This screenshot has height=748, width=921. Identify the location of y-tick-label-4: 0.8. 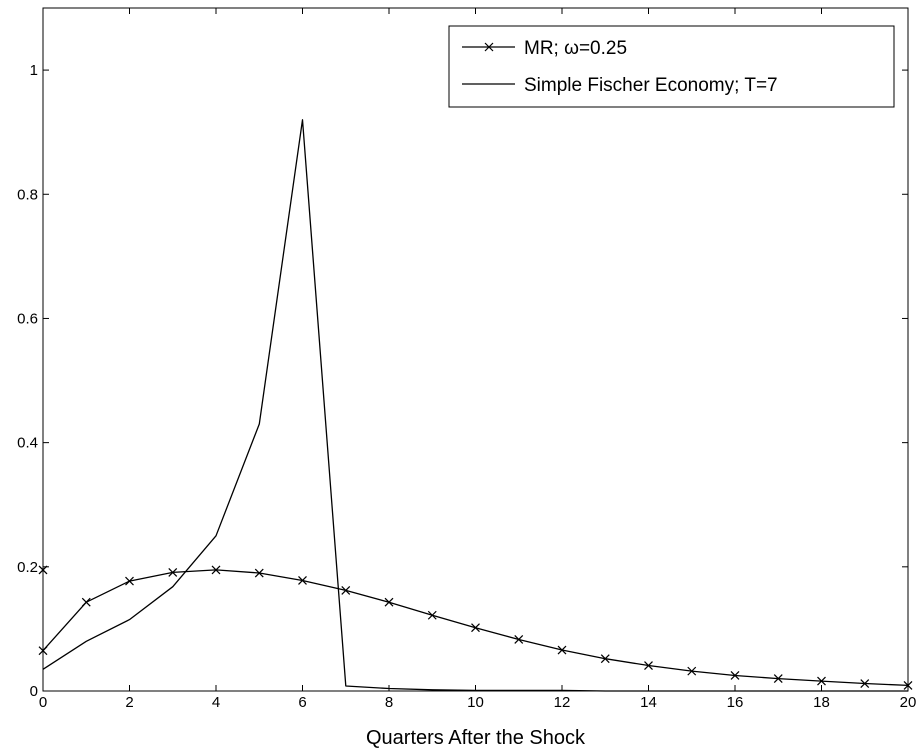
(27, 194).